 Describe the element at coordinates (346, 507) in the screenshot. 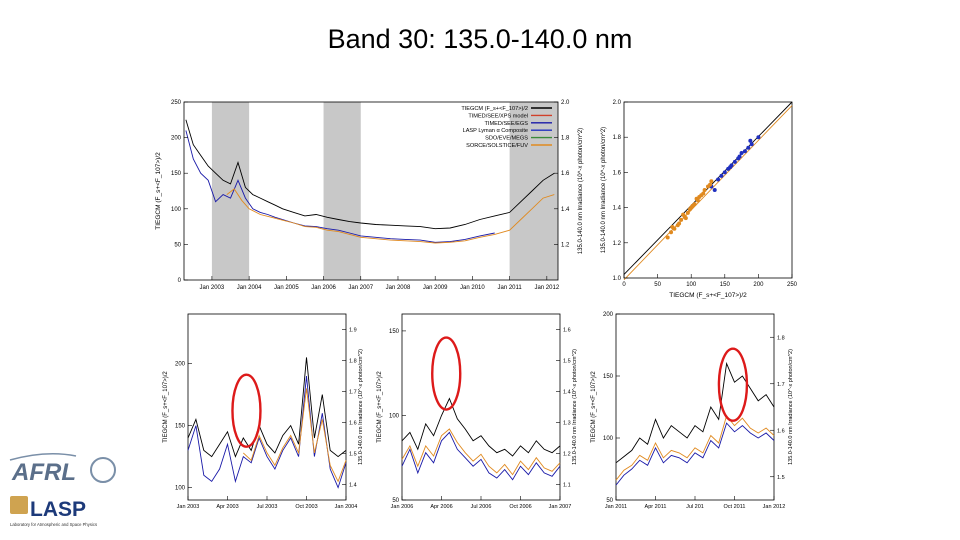

I see `zoom-2003-xtick-label: Jan 2004` at that location.